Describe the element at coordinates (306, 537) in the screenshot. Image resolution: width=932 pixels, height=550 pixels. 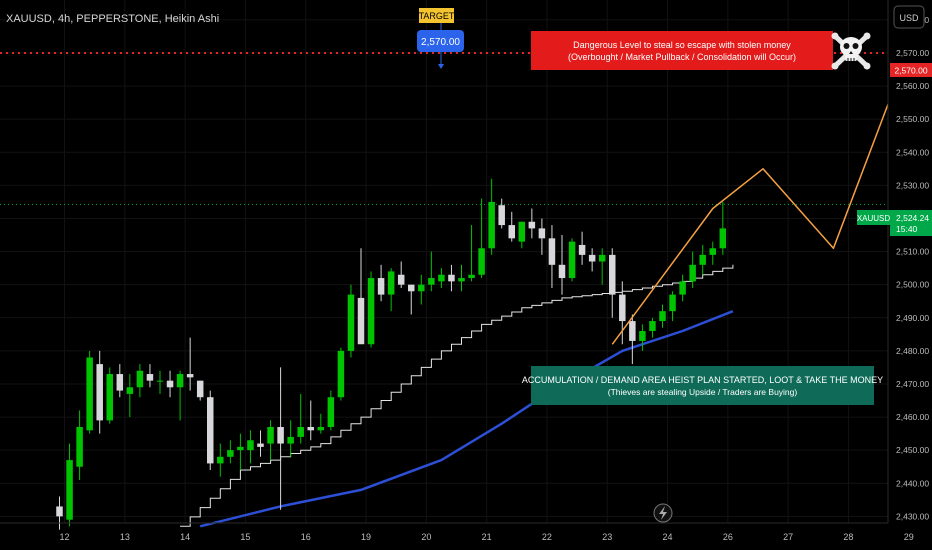
I see `x-tick-label: 16` at that location.